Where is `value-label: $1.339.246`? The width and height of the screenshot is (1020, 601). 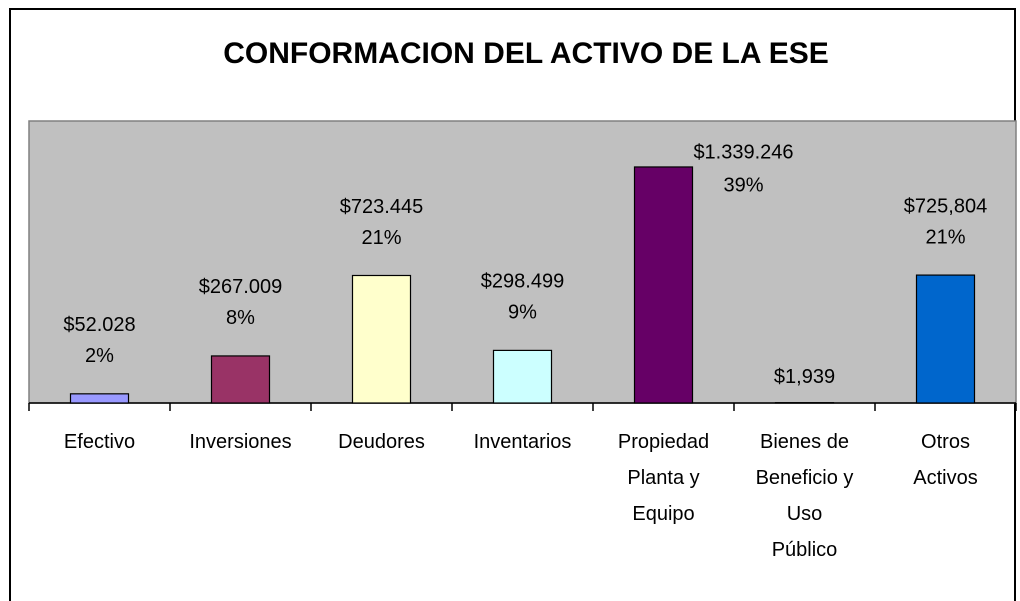
value-label: $1.339.246 is located at coordinates (743, 152).